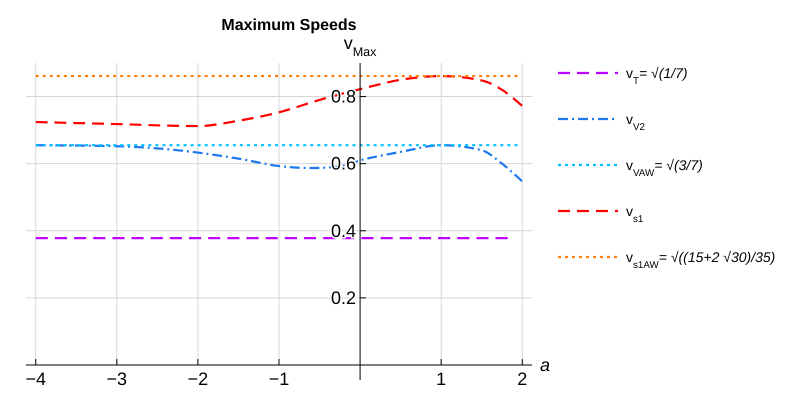  Describe the element at coordinates (117, 379) in the screenshot. I see `x-tick-label: −3` at that location.